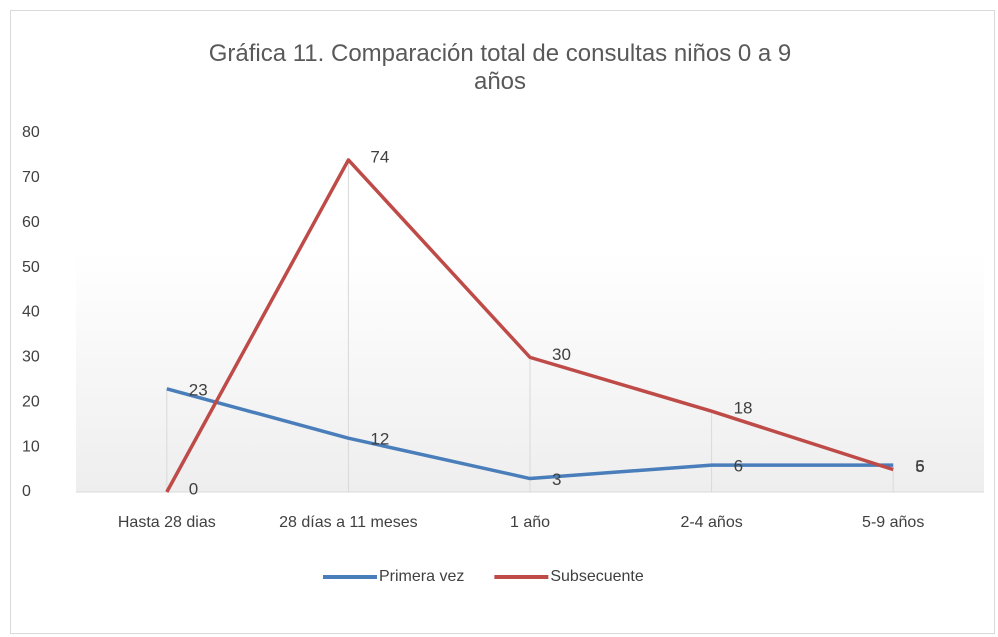 The width and height of the screenshot is (998, 637). I want to click on y-tick-label: 30, so click(31, 357).